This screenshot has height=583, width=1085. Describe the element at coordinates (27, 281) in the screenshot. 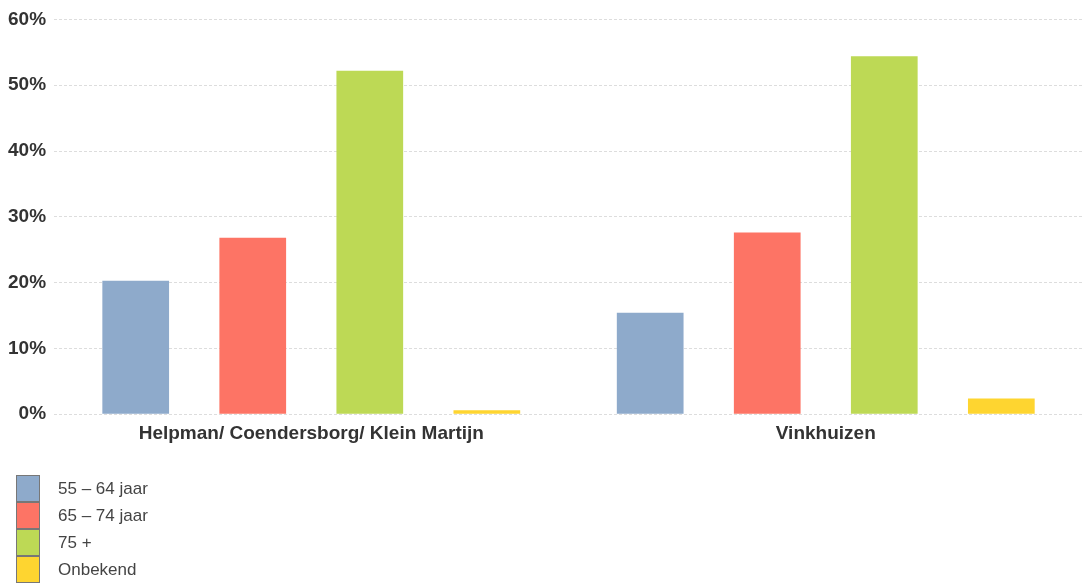

I see `y-tick-label: 20%` at that location.